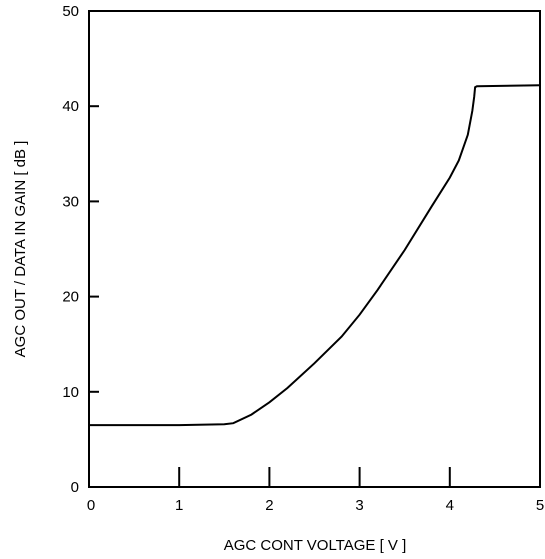 This screenshot has width=545, height=559. I want to click on y-axis-ticks: 0 10 20 30 40 50, so click(80, 249).